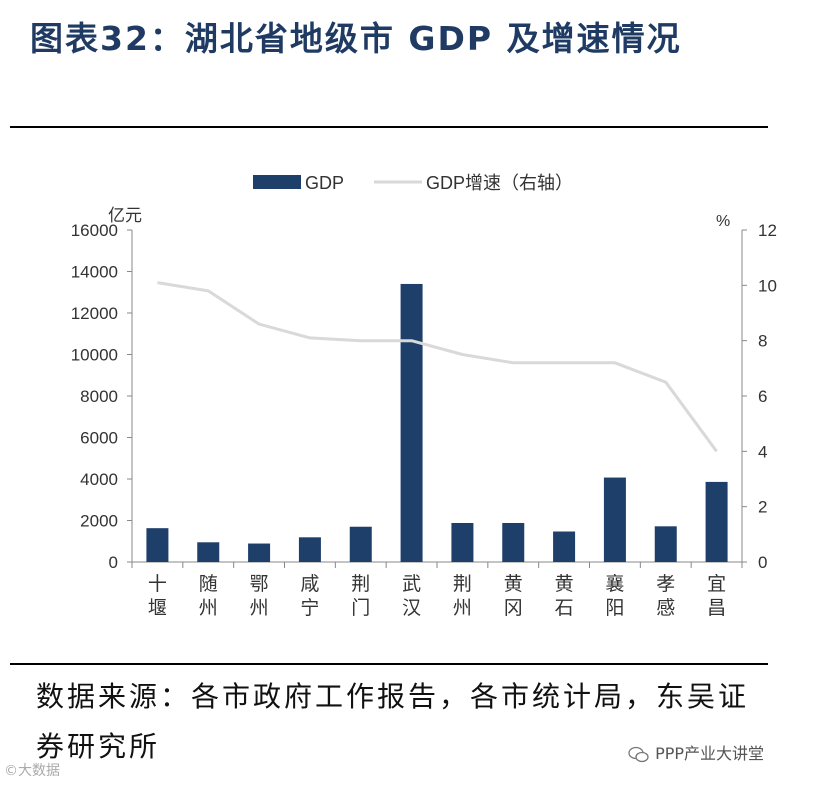 This screenshot has width=819, height=789. What do you see at coordinates (99, 438) in the screenshot?
I see `y-left-tick-label: 6000` at bounding box center [99, 438].